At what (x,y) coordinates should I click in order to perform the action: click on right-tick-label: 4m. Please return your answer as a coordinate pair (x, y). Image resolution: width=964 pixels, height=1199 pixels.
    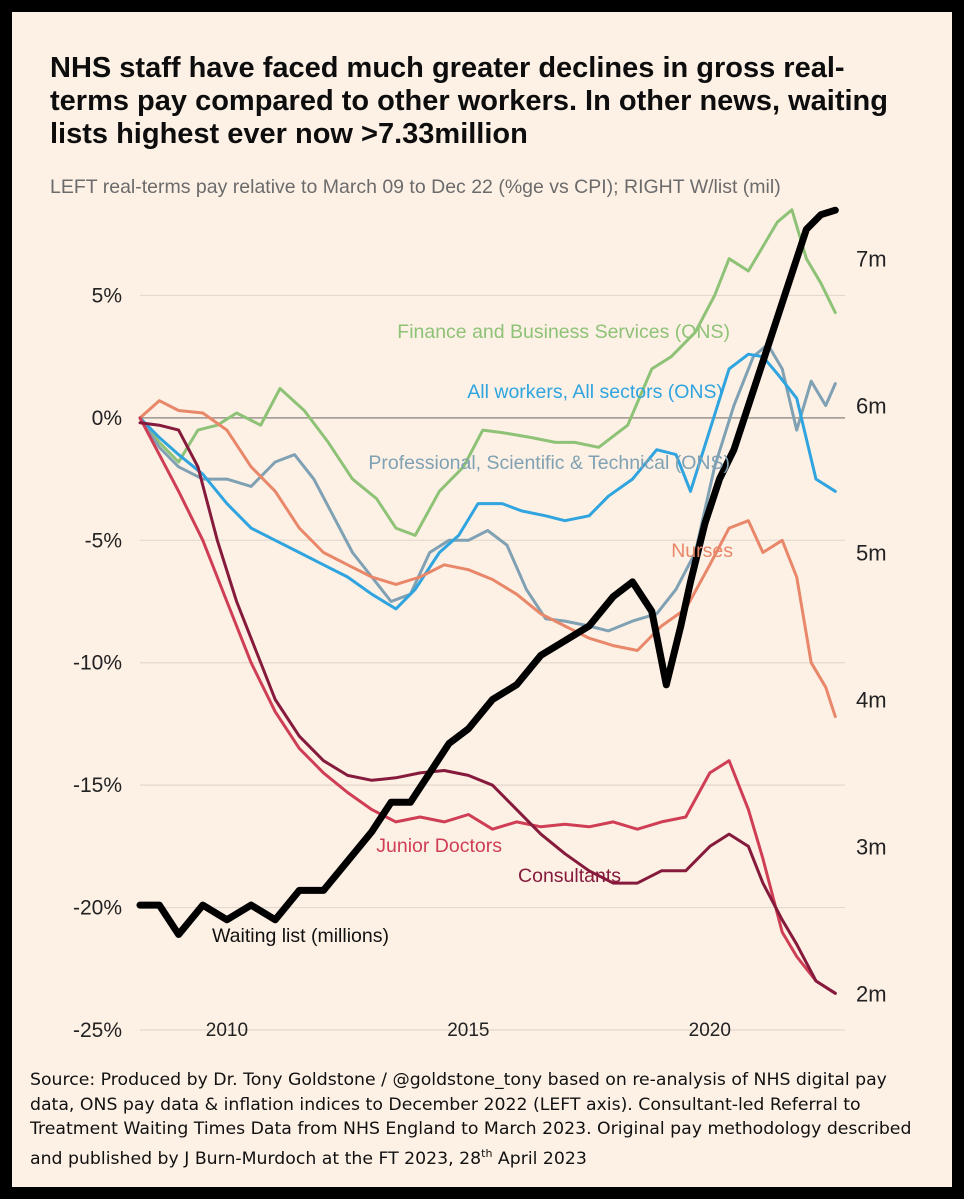
    Looking at the image, I should click on (871, 699).